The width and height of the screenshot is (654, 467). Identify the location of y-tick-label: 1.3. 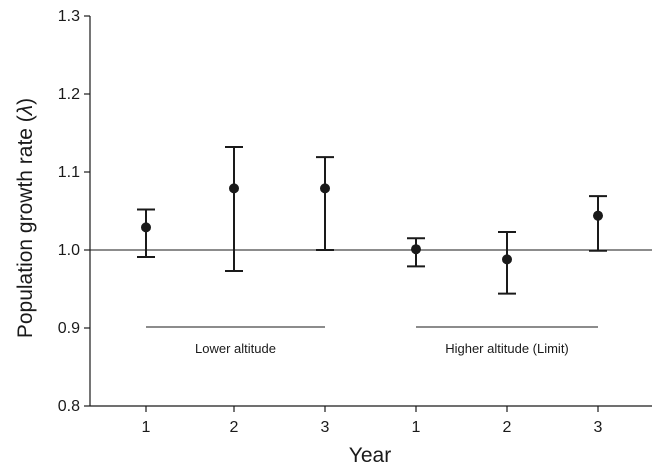
(69, 16).